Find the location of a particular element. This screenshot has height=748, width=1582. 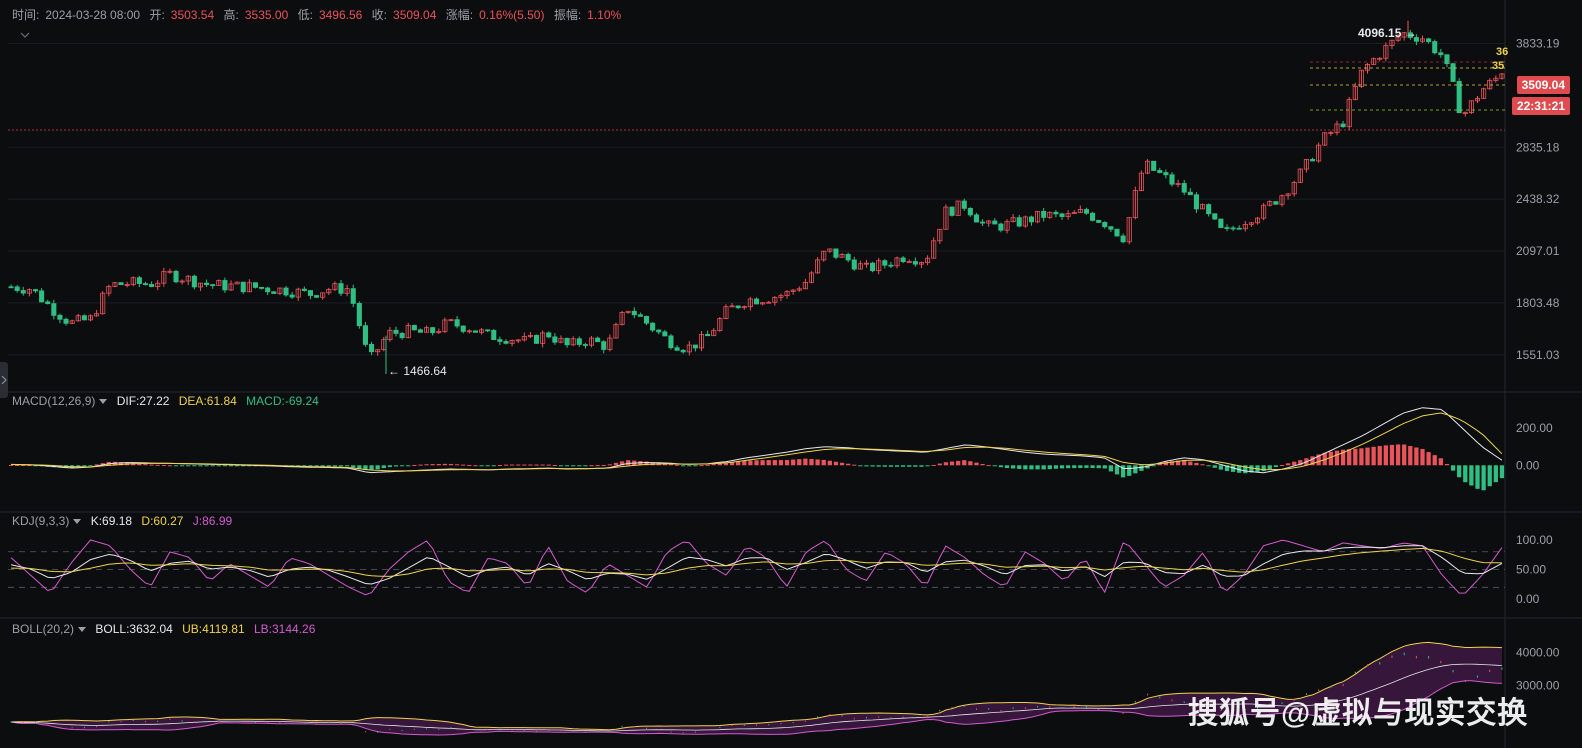

boll-ub: UB:4119.81 is located at coordinates (213, 629).